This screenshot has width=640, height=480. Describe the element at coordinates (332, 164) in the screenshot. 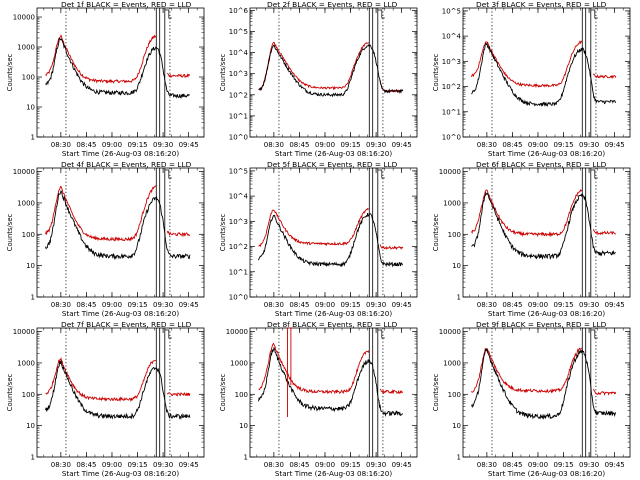

I see `panel-title: Det 5f BLACK = Events, RED = LLD` at that location.